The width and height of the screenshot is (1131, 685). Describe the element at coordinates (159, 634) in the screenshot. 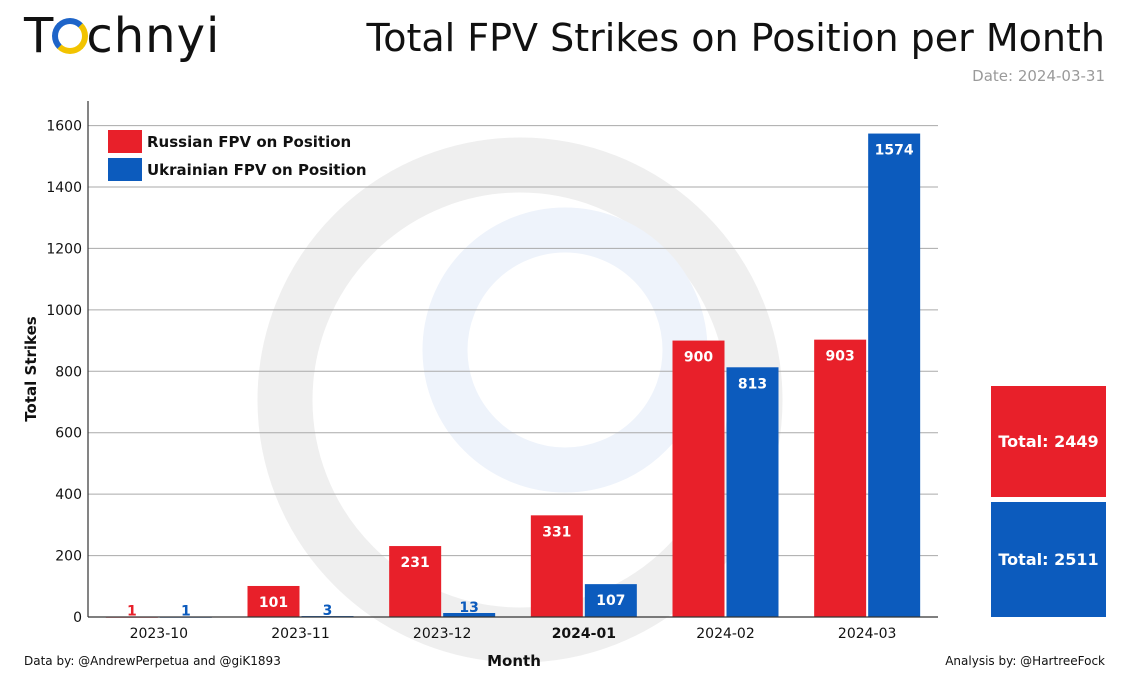

I see `x-tick-label: 2023-10` at that location.